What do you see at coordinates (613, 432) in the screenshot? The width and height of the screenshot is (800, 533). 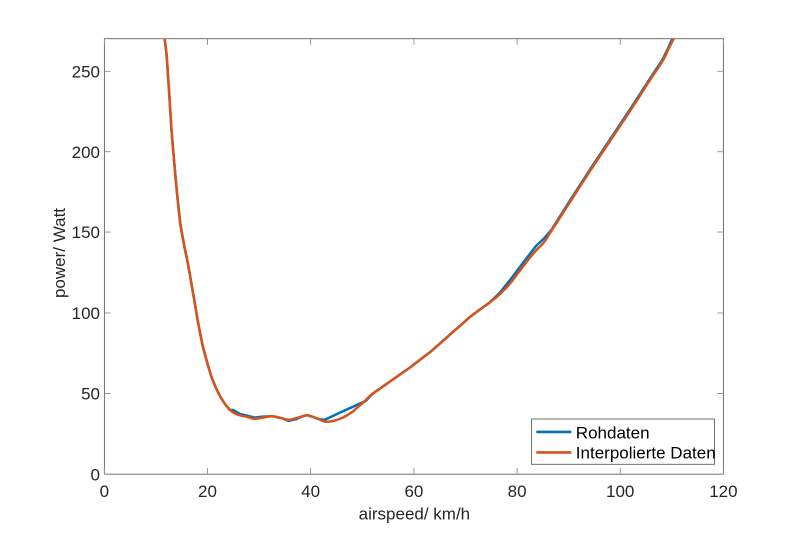 I see `svg-text: Rohdaten` at bounding box center [613, 432].